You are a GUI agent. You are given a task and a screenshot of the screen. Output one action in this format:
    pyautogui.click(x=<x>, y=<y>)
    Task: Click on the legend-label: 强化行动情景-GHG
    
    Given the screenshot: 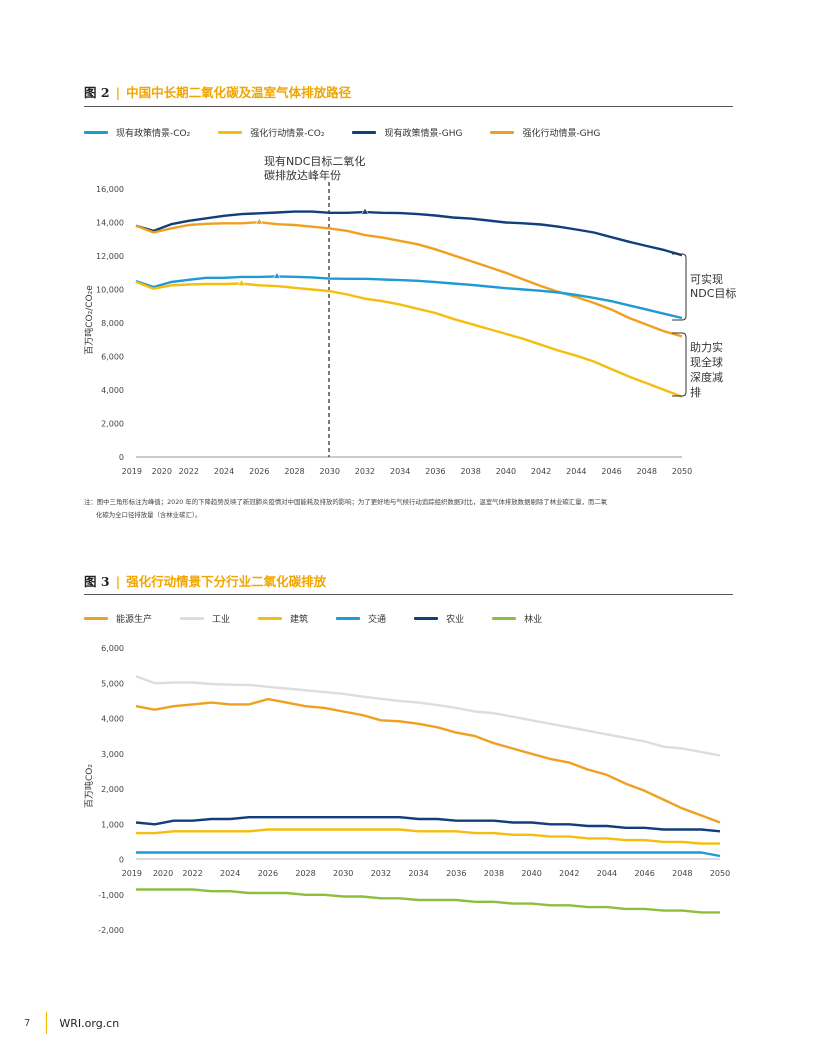 What is the action you would take?
    pyautogui.click(x=561, y=134)
    